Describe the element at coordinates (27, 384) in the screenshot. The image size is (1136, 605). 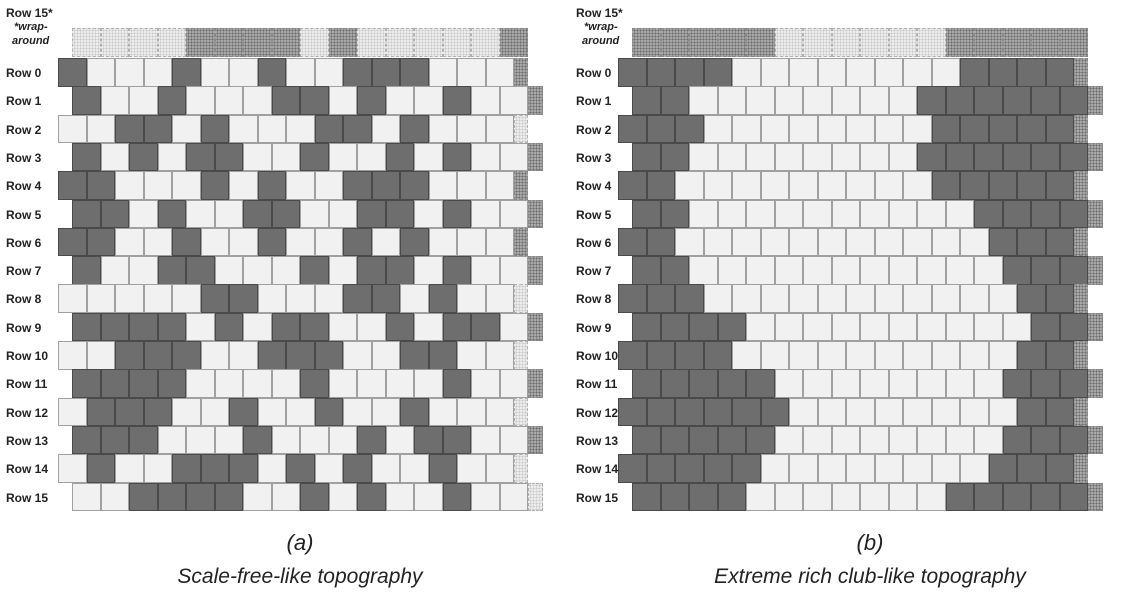
I see `row-label: Row 11` at that location.